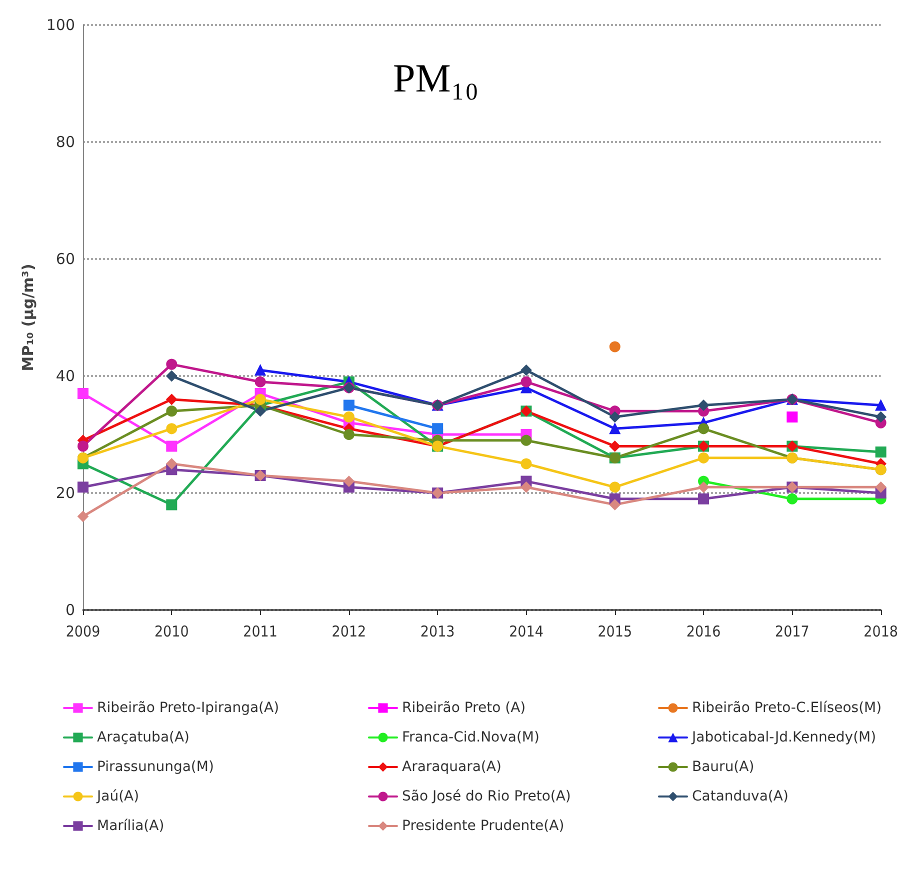 The image size is (909, 876). Describe the element at coordinates (452, 767) in the screenshot. I see `legend-label: Araraquara(A)` at that location.